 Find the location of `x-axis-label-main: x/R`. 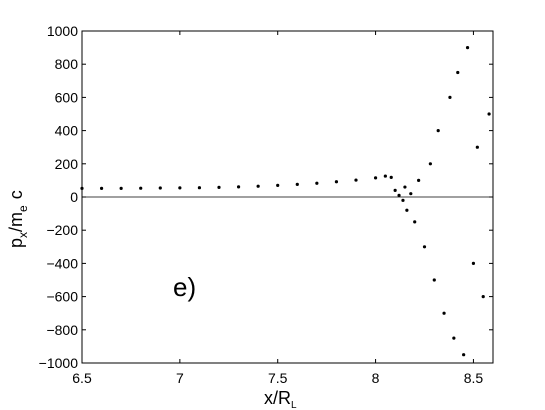

x-axis-label-main: x/R is located at coordinates (277, 398).